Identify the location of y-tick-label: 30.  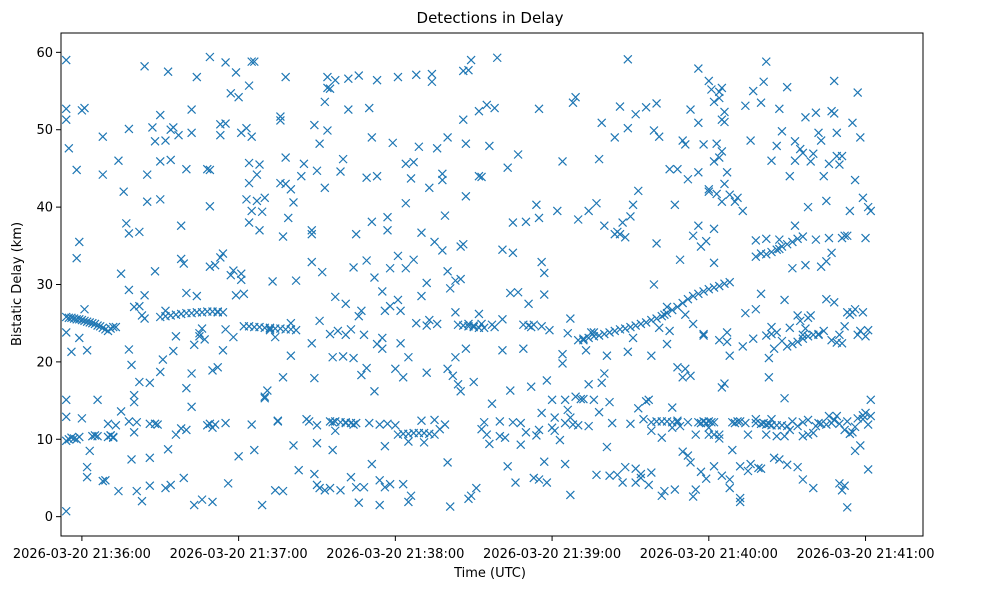
(44, 285).